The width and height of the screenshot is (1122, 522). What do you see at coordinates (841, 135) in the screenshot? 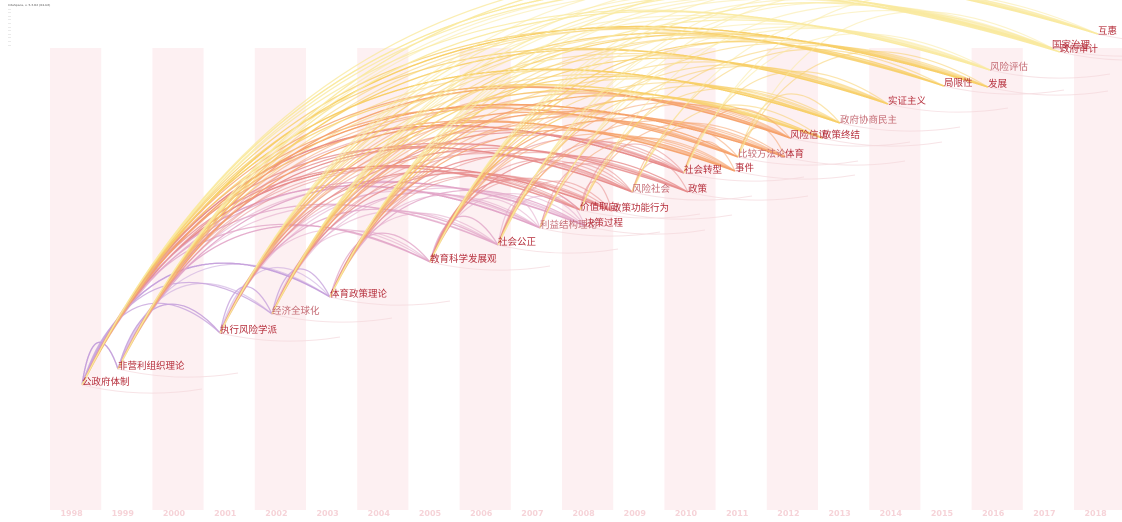
I see `keyword-label-n19: 政策终结` at bounding box center [841, 135].